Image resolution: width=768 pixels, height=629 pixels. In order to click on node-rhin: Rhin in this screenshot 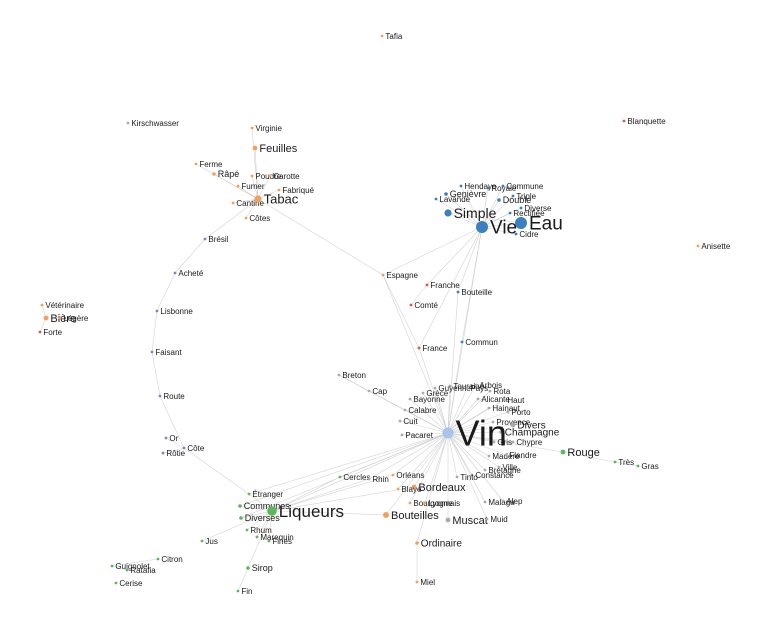, I will do `click(378, 479)`.